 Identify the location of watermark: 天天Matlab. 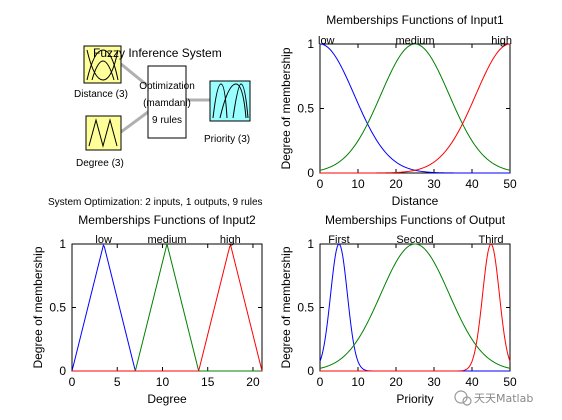
(493, 398).